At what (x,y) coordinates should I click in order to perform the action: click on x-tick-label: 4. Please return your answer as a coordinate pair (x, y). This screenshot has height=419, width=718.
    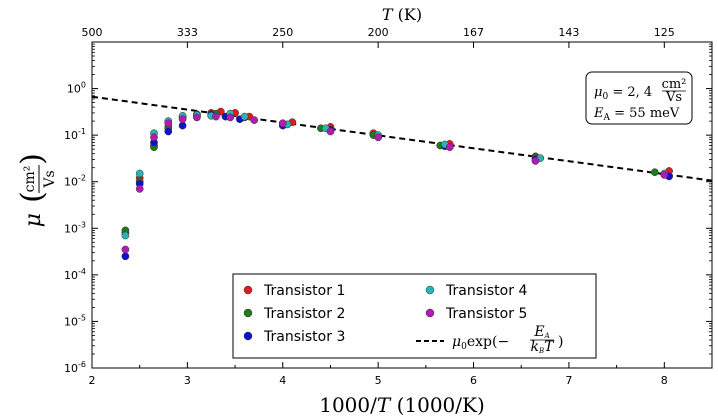
    Looking at the image, I should click on (282, 380).